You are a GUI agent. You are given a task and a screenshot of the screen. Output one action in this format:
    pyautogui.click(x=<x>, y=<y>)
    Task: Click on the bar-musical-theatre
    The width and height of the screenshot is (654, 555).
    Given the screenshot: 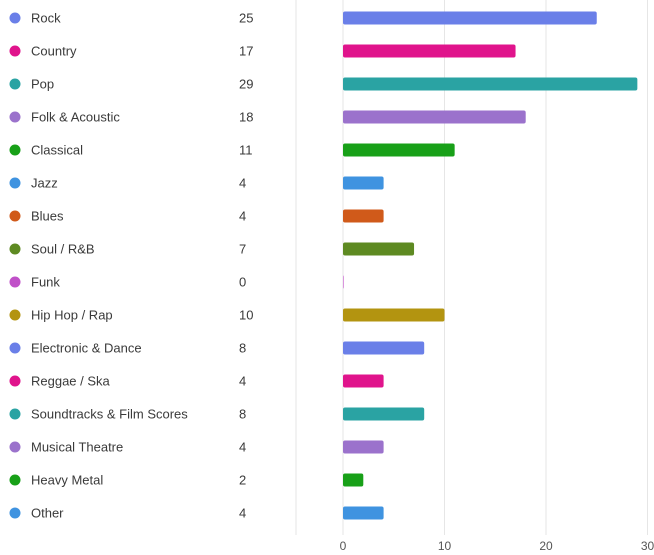 What is the action you would take?
    pyautogui.click(x=363, y=447)
    